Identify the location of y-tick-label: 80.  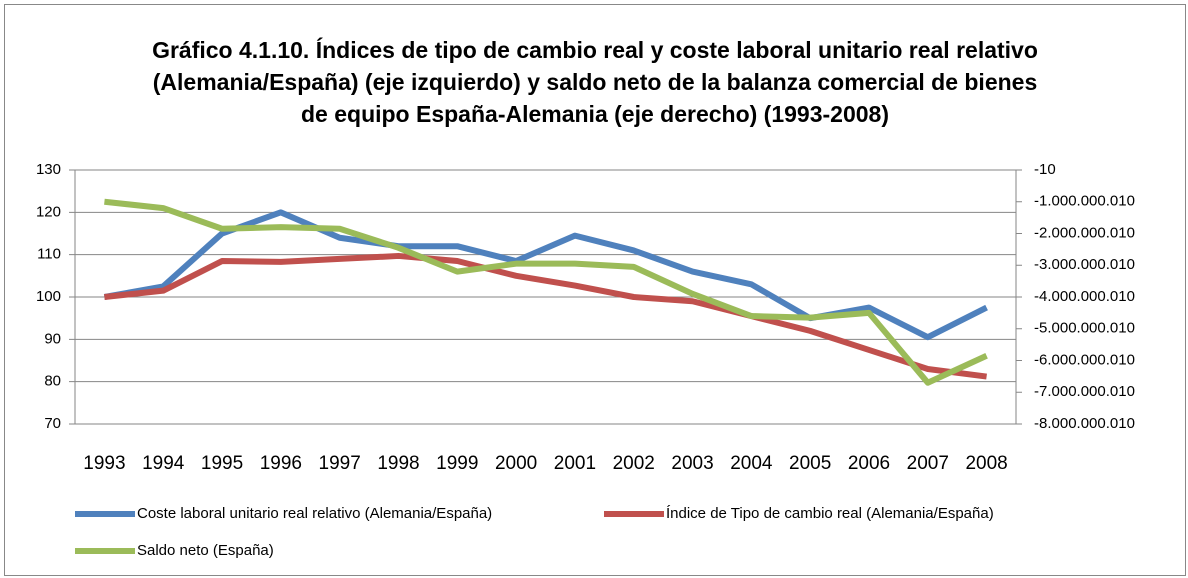
(52, 381).